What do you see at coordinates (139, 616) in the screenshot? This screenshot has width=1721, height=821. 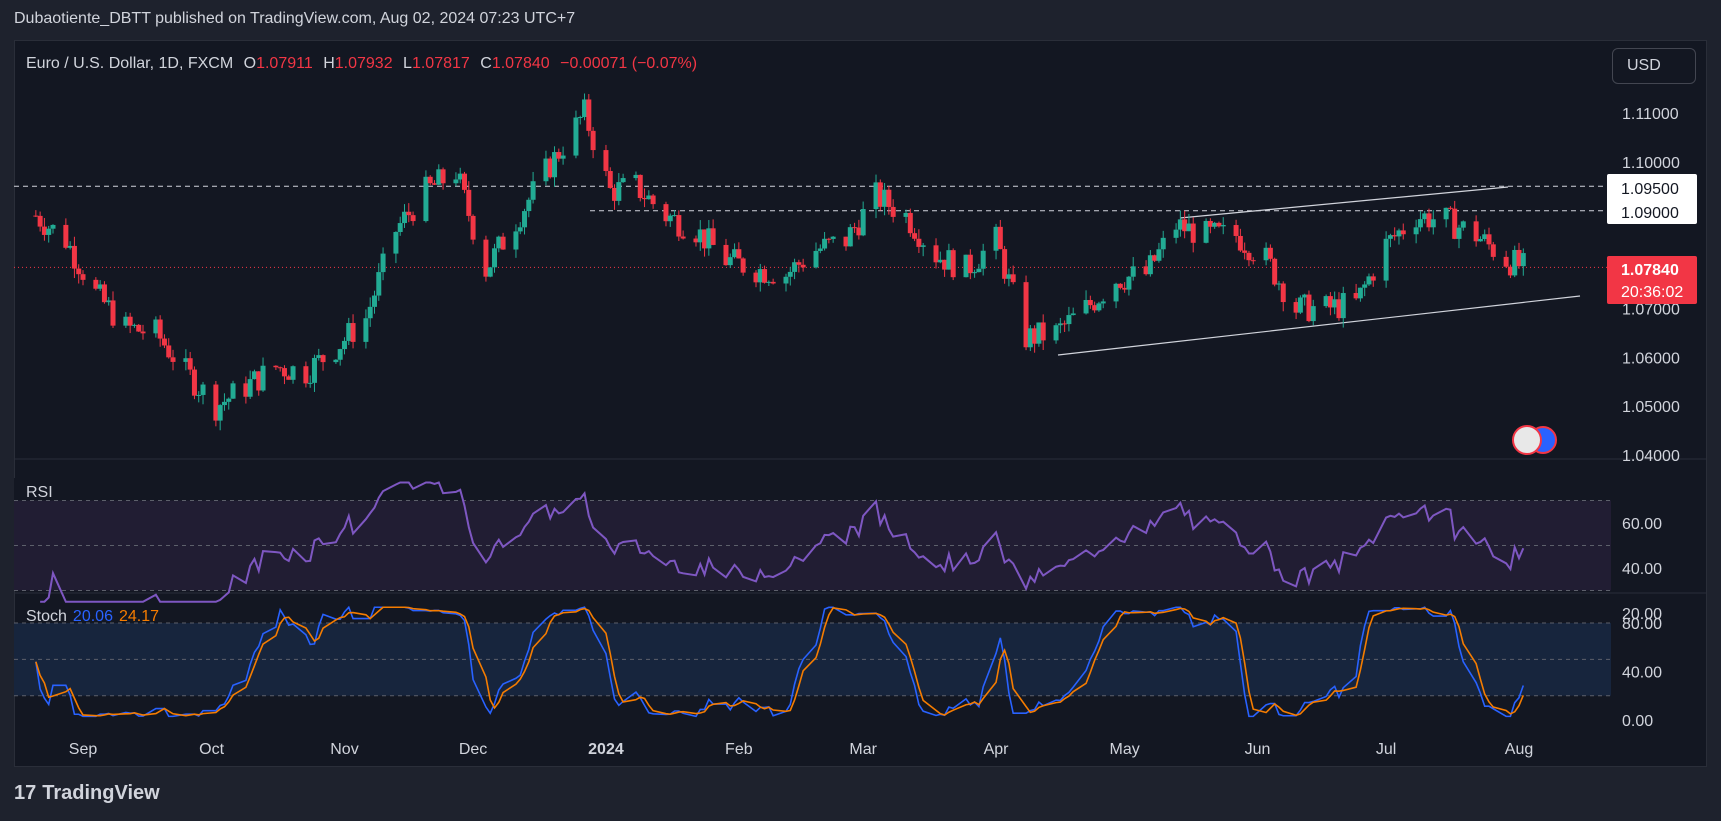 I see `stoch-d-value: 24.17` at bounding box center [139, 616].